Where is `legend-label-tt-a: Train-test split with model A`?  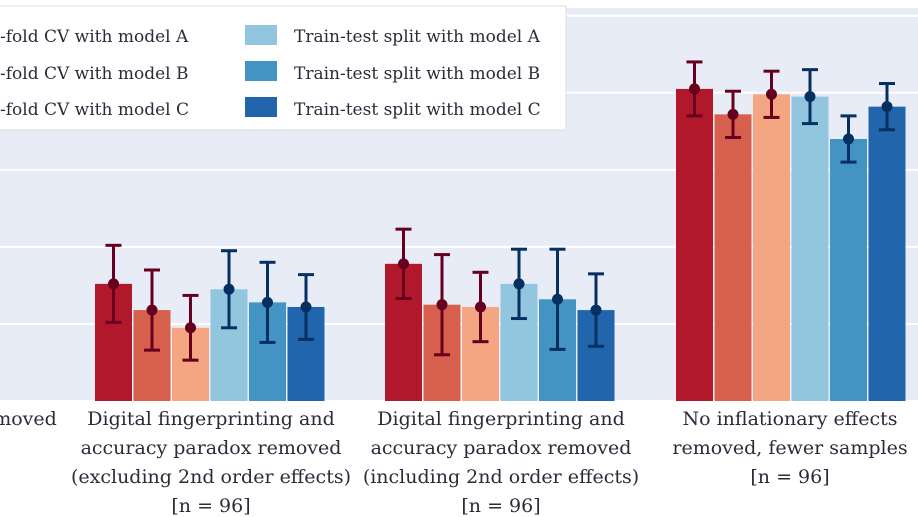 legend-label-tt-a: Train-test split with model A is located at coordinates (417, 37).